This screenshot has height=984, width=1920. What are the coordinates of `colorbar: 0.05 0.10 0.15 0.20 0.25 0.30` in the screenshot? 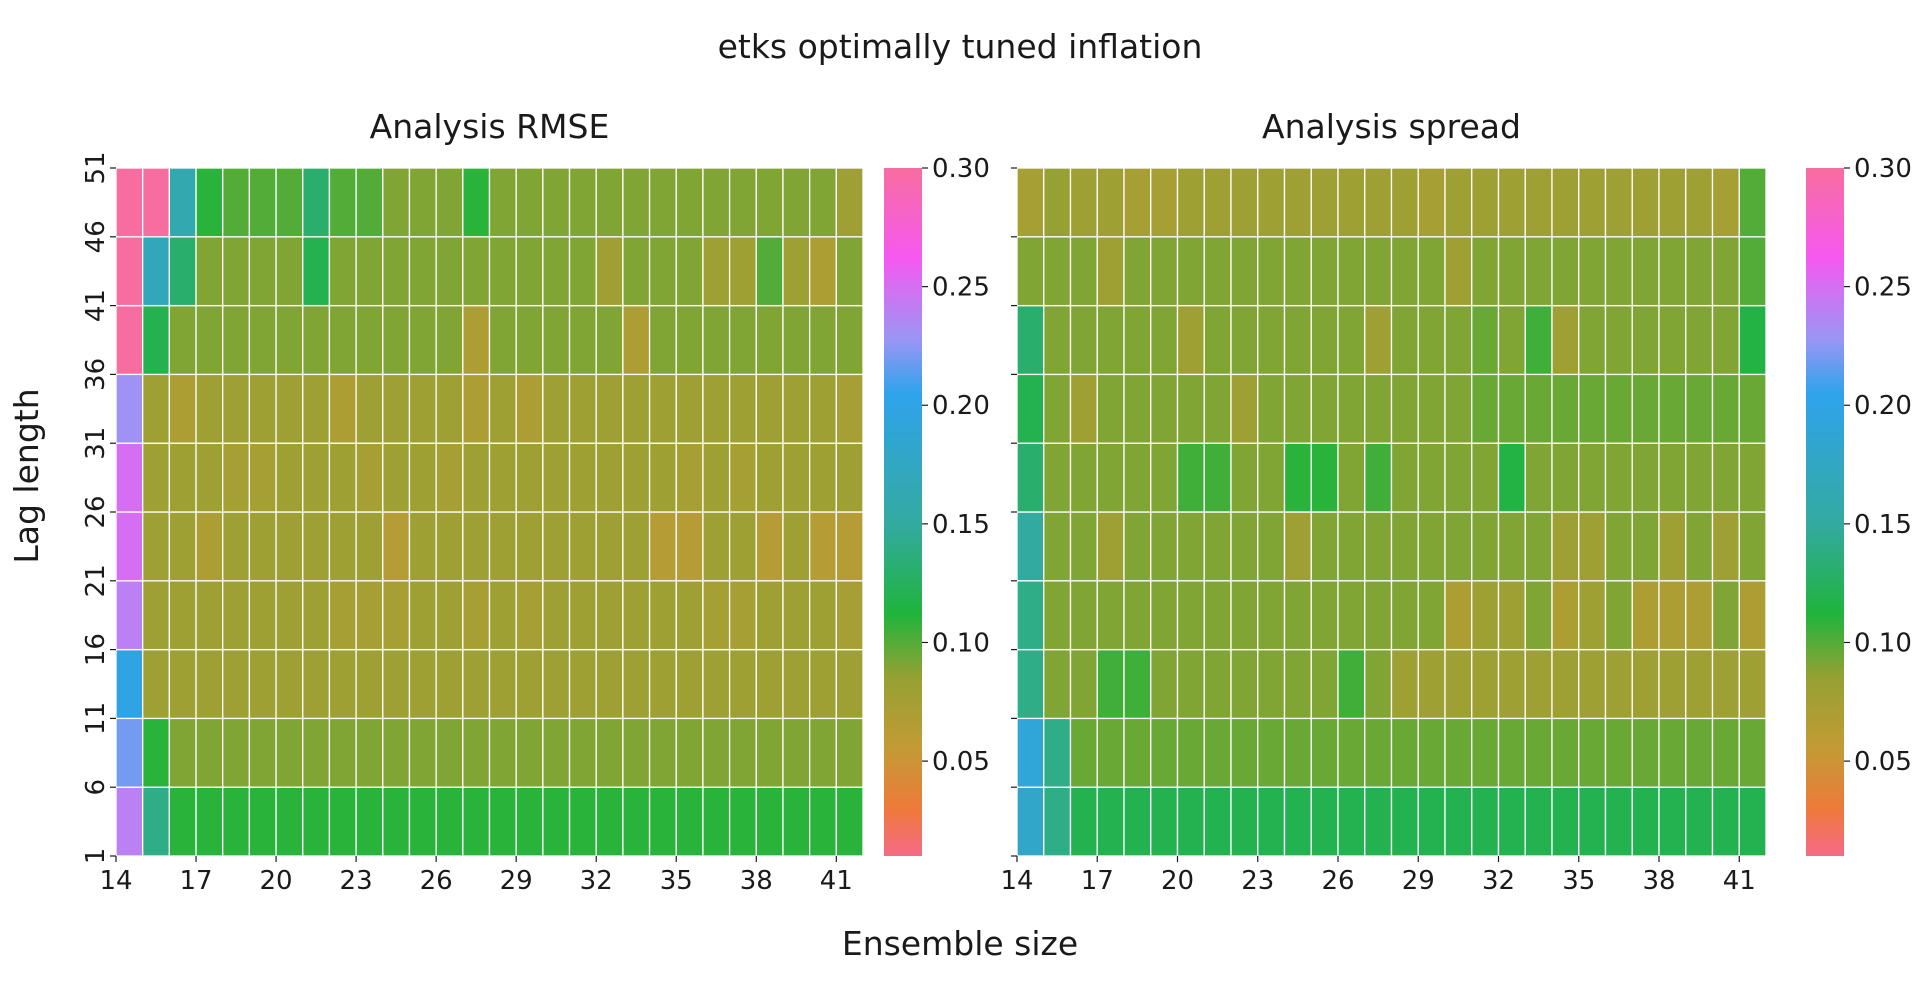 It's located at (1859, 505).